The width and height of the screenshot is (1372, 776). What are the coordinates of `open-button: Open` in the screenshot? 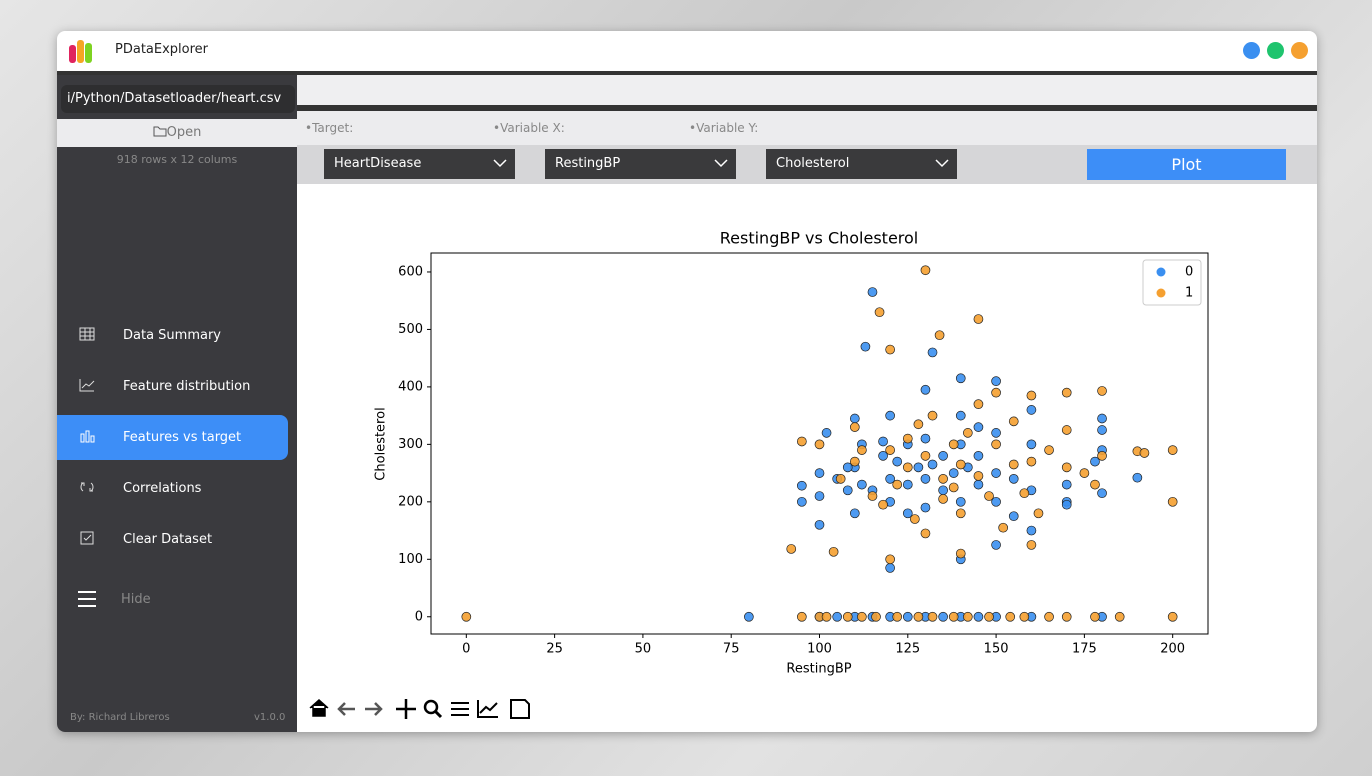 It's located at (177, 133).